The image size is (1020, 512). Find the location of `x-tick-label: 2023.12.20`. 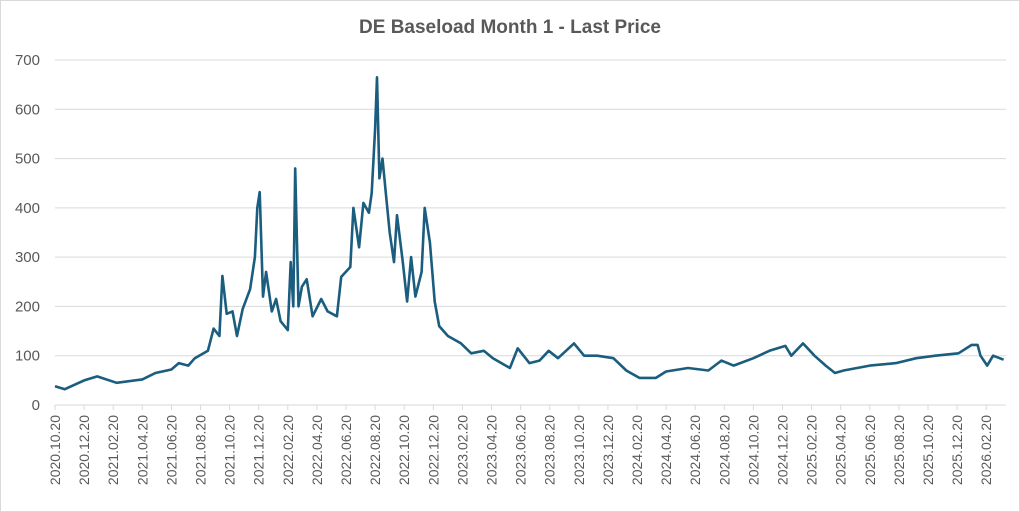

x-tick-label: 2023.12.20 is located at coordinates (608, 450).